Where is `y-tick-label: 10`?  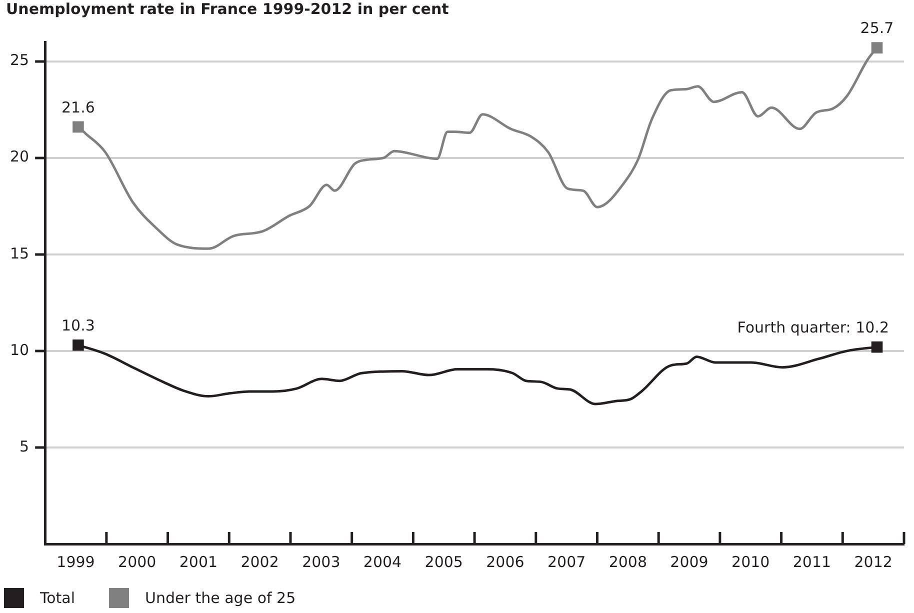
y-tick-label: 10 is located at coordinates (20, 349).